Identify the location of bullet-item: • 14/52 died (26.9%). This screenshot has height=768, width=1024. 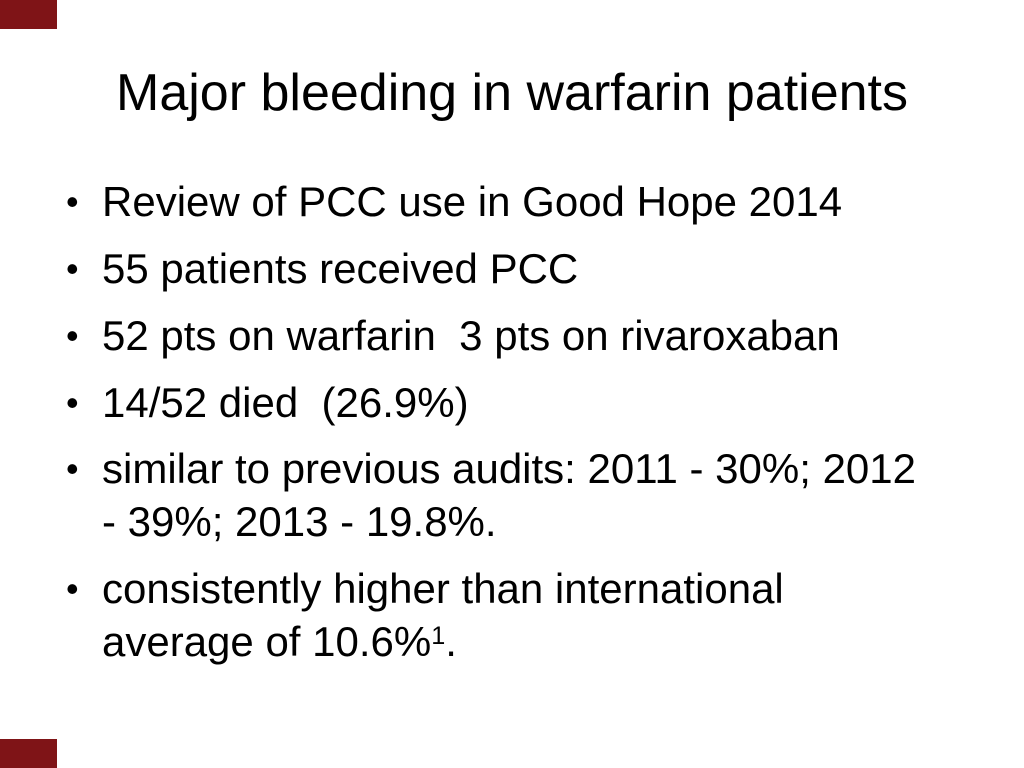
(499, 403).